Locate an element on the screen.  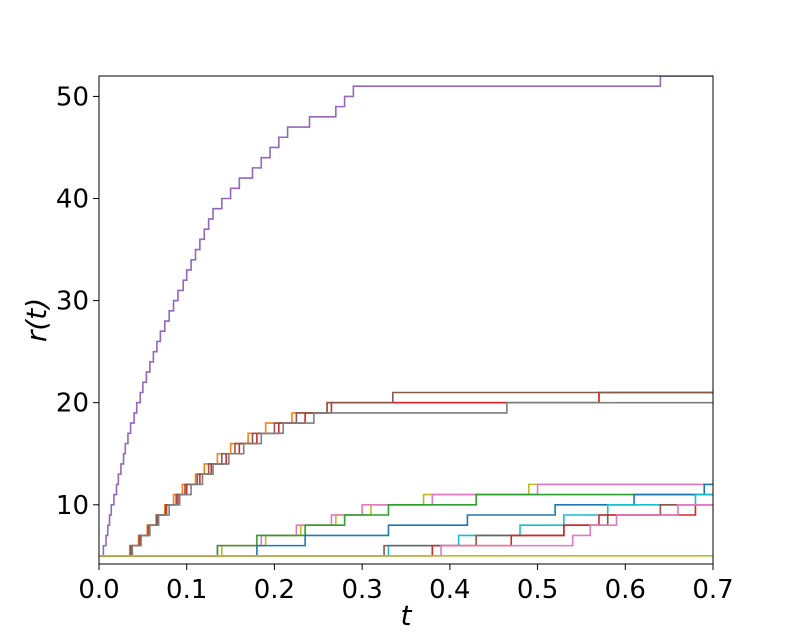
y-axis-ticks: 10 20 30 40 50 is located at coordinates (77, 301).